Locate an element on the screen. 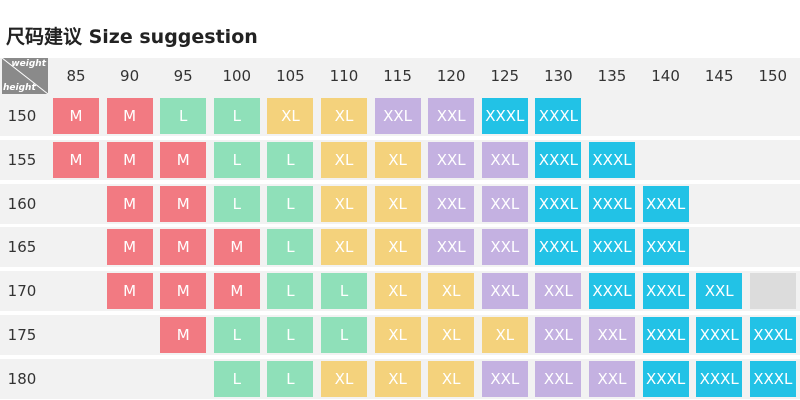 The width and height of the screenshot is (800, 400). height-label: 170 is located at coordinates (22, 291).